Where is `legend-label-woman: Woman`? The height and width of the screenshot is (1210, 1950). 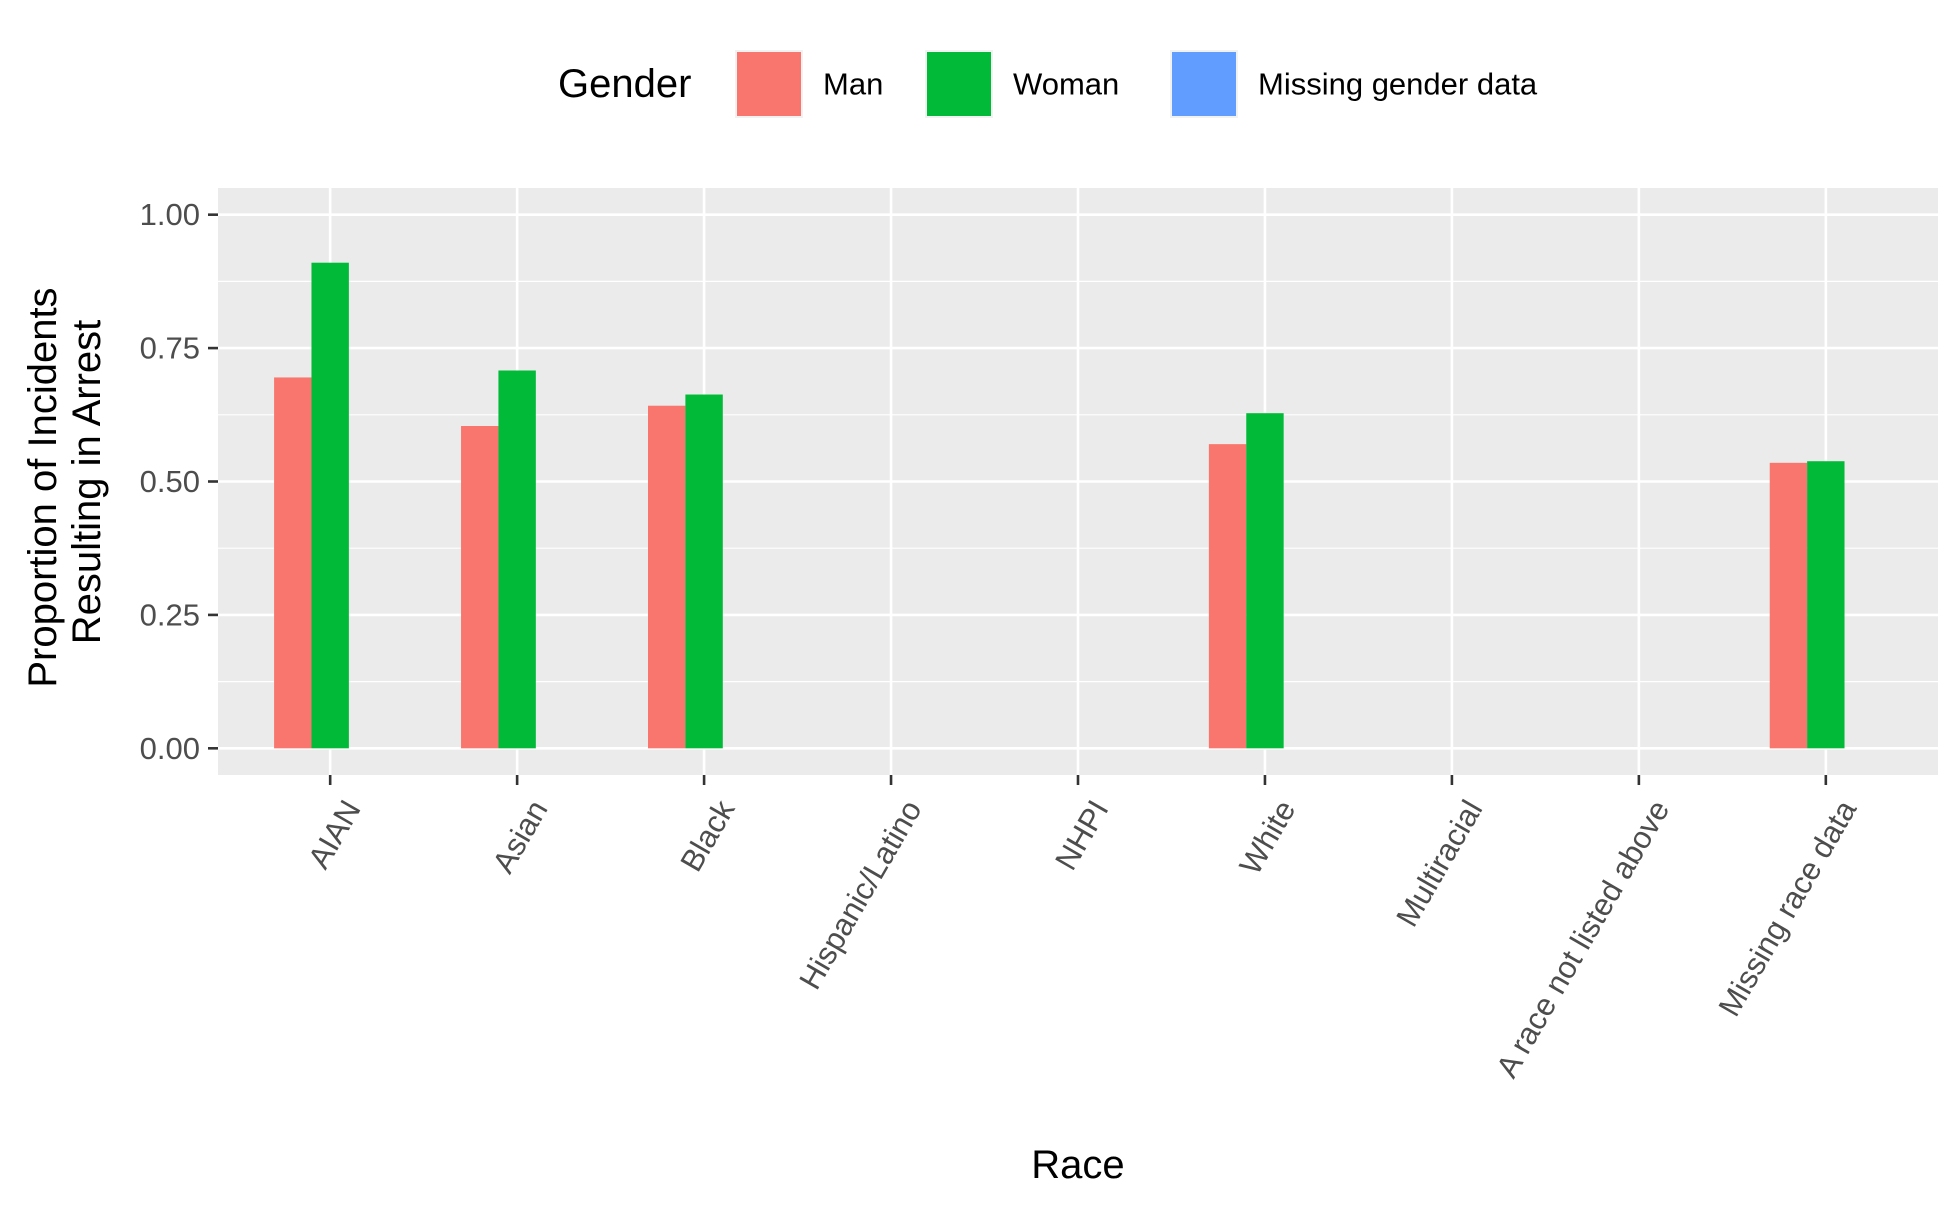
legend-label-woman: Woman is located at coordinates (1066, 84).